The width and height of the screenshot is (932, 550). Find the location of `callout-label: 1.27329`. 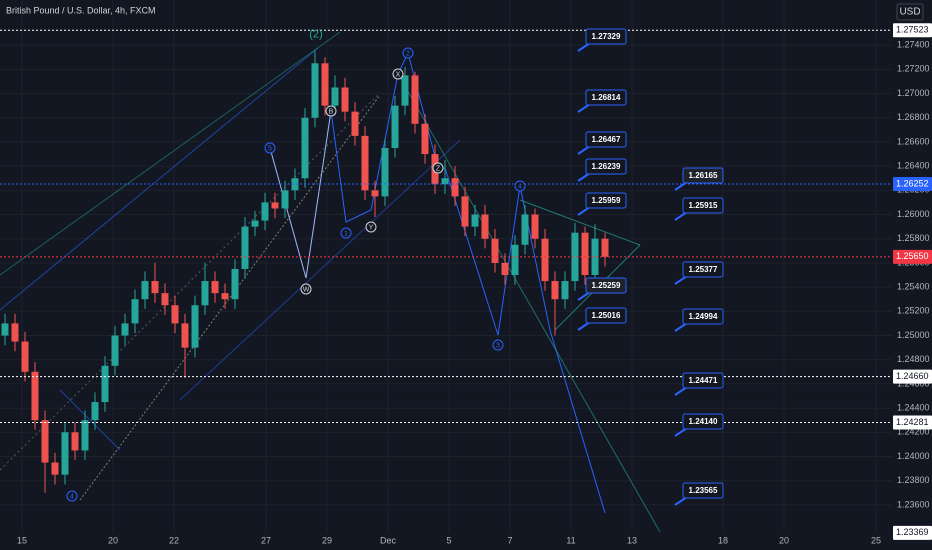

callout-label: 1.27329 is located at coordinates (606, 36).